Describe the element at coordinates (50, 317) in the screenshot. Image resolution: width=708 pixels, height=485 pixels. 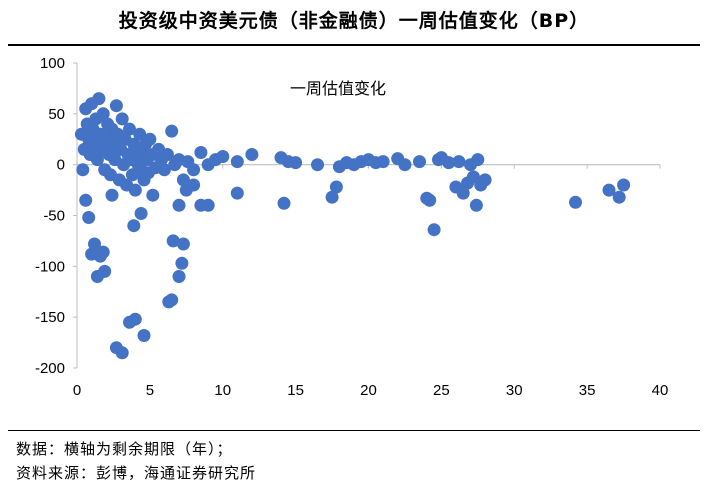
I see `y-tick-label: -150` at that location.